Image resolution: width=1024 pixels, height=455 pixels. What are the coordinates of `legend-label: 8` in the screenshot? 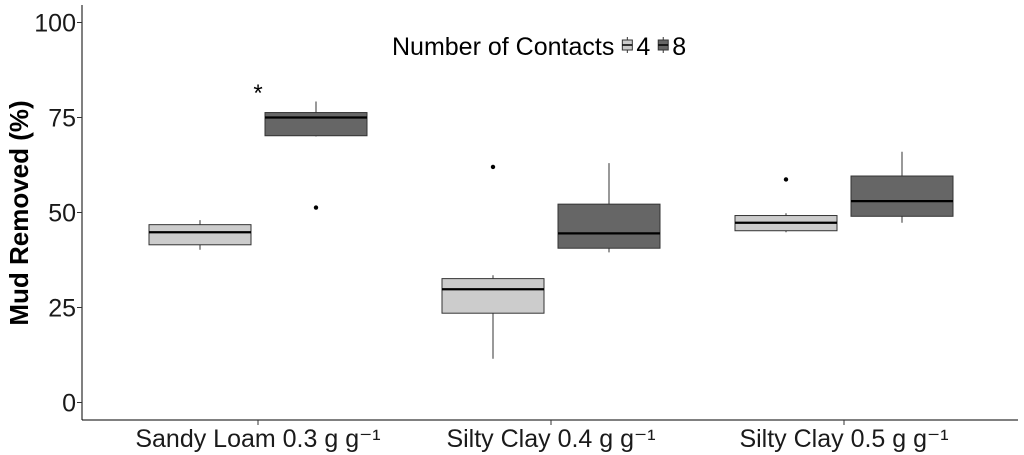 It's located at (679, 47).